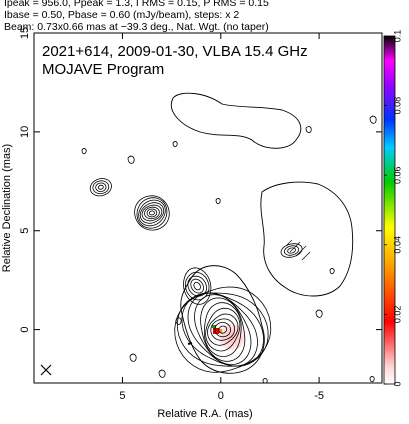 This screenshot has width=409, height=424. What do you see at coordinates (25, 330) in the screenshot?
I see `y-tick-label: 0` at bounding box center [25, 330].